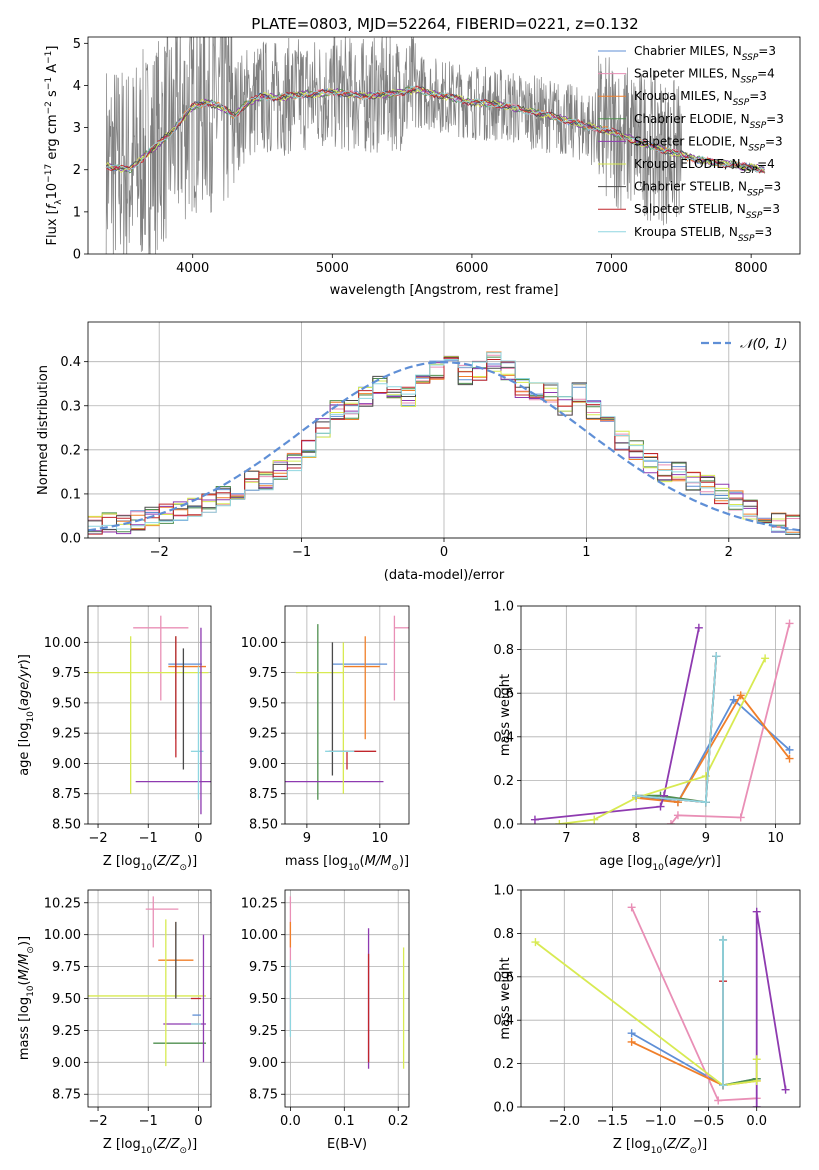 Image resolution: width=819 pixels, height=1170 pixels. I want to click on legend: 𝒩(0, 1), so click(744, 344).